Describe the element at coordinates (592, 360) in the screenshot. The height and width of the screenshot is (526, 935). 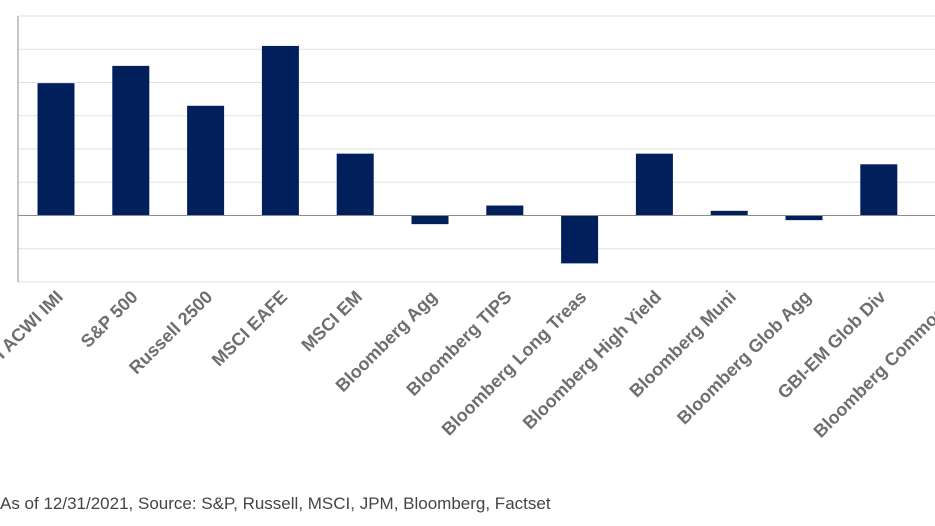
I see `x-tick-label: Bloomberg High Yield` at that location.